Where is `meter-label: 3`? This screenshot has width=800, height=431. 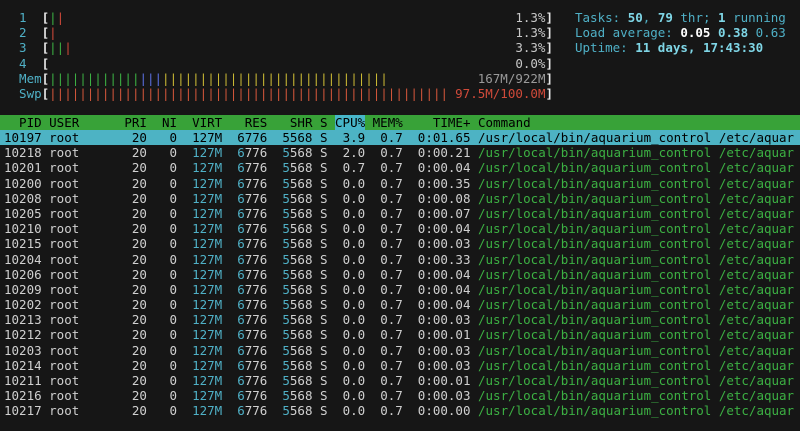 meter-label: 3 is located at coordinates (23, 48).